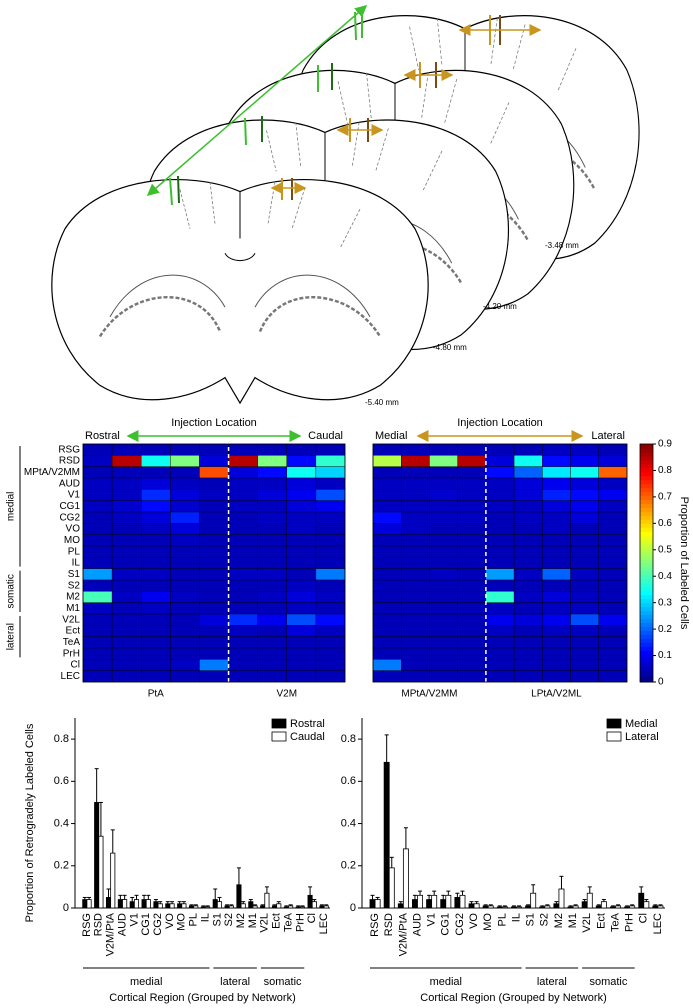 This screenshot has height=1008, width=693. What do you see at coordinates (391, 436) in the screenshot?
I see `direction-label: Medial` at bounding box center [391, 436].